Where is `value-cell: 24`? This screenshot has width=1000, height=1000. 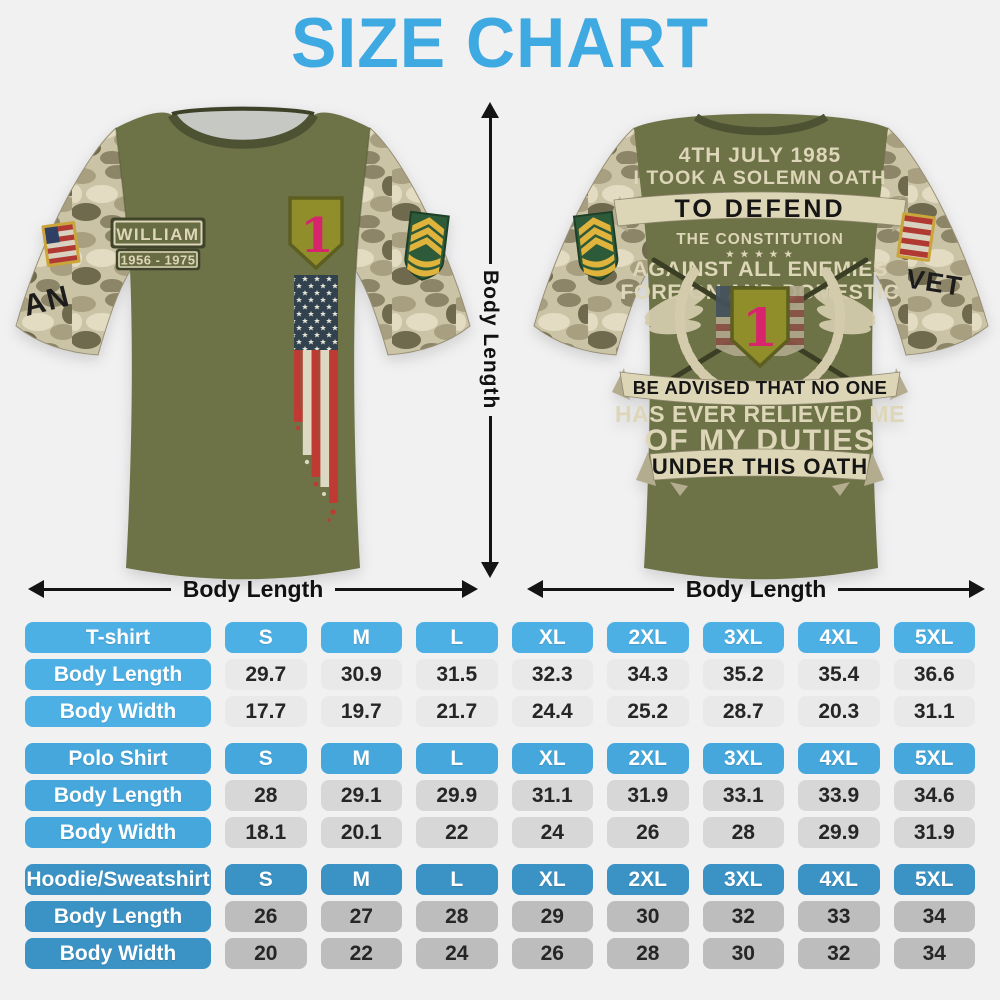
value-cell: 24 is located at coordinates (457, 953).